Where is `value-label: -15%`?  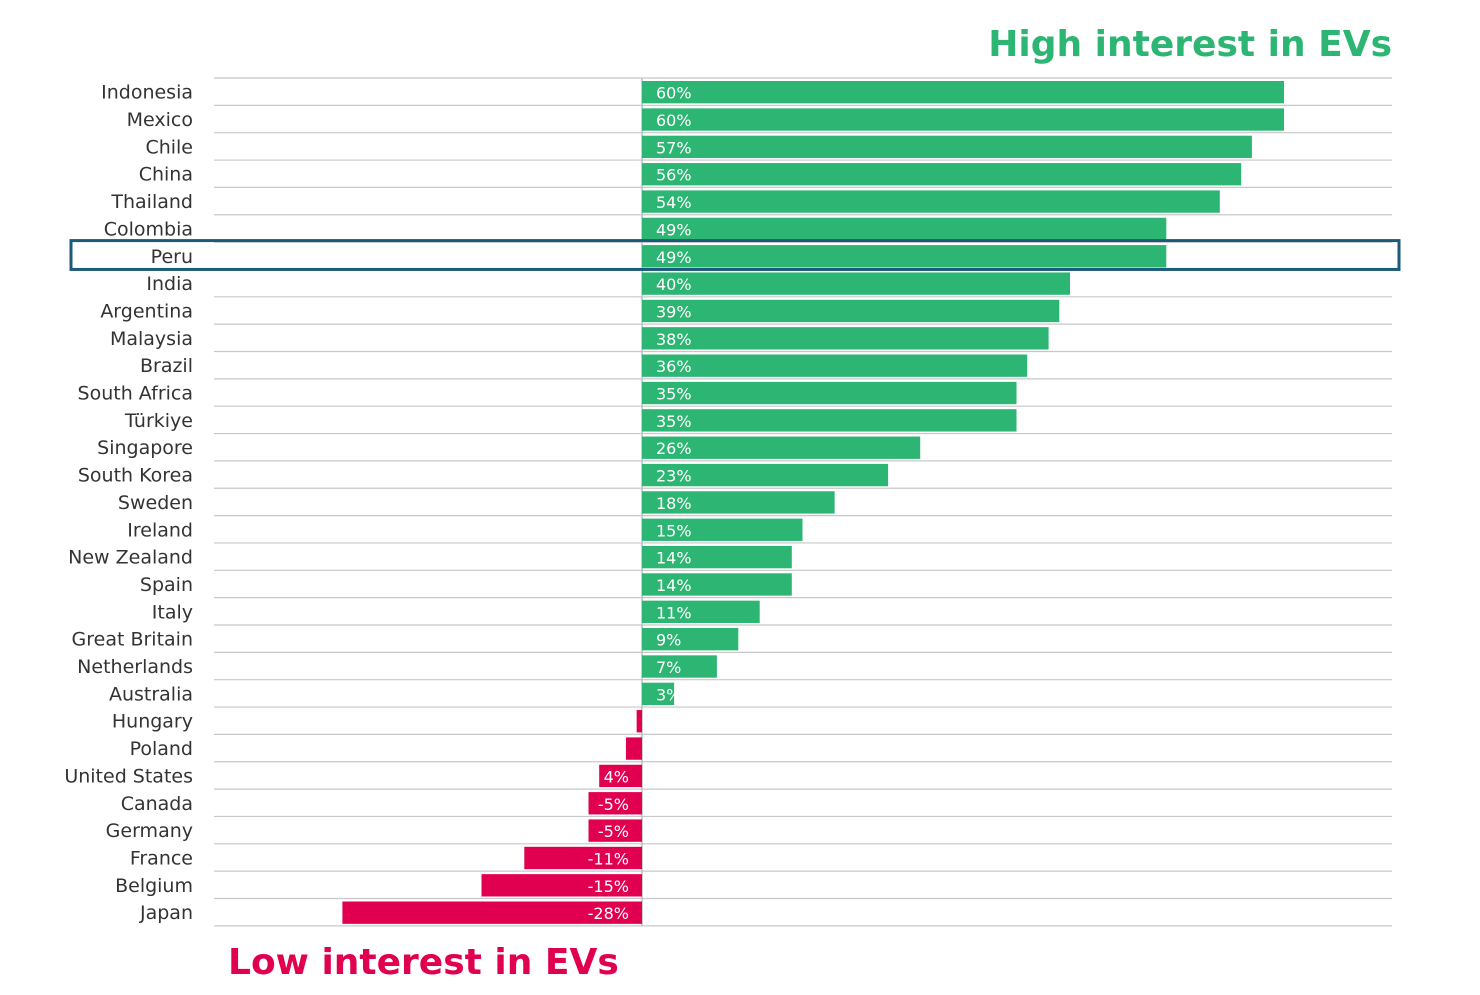 value-label: -15% is located at coordinates (608, 886).